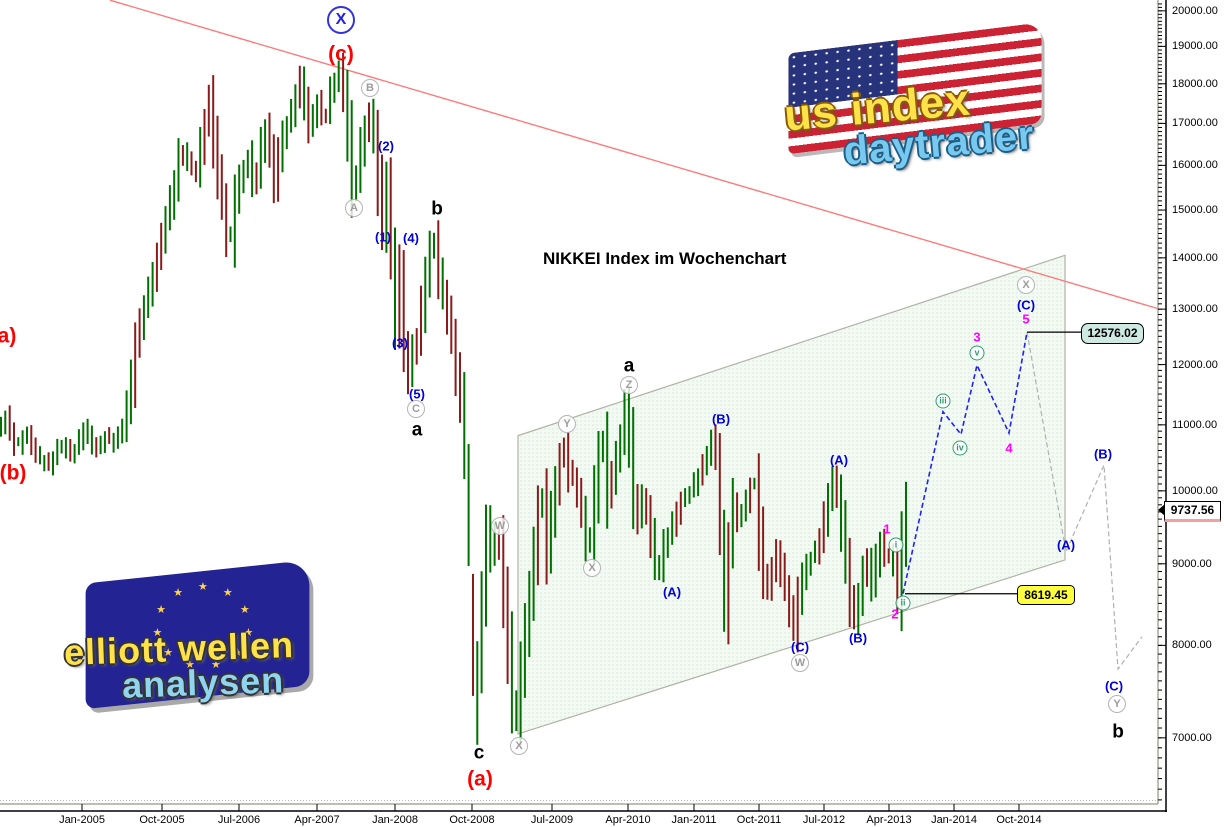 The width and height of the screenshot is (1224, 827). What do you see at coordinates (629, 385) in the screenshot?
I see `wave-label-gray-circle-Z: Z` at bounding box center [629, 385].